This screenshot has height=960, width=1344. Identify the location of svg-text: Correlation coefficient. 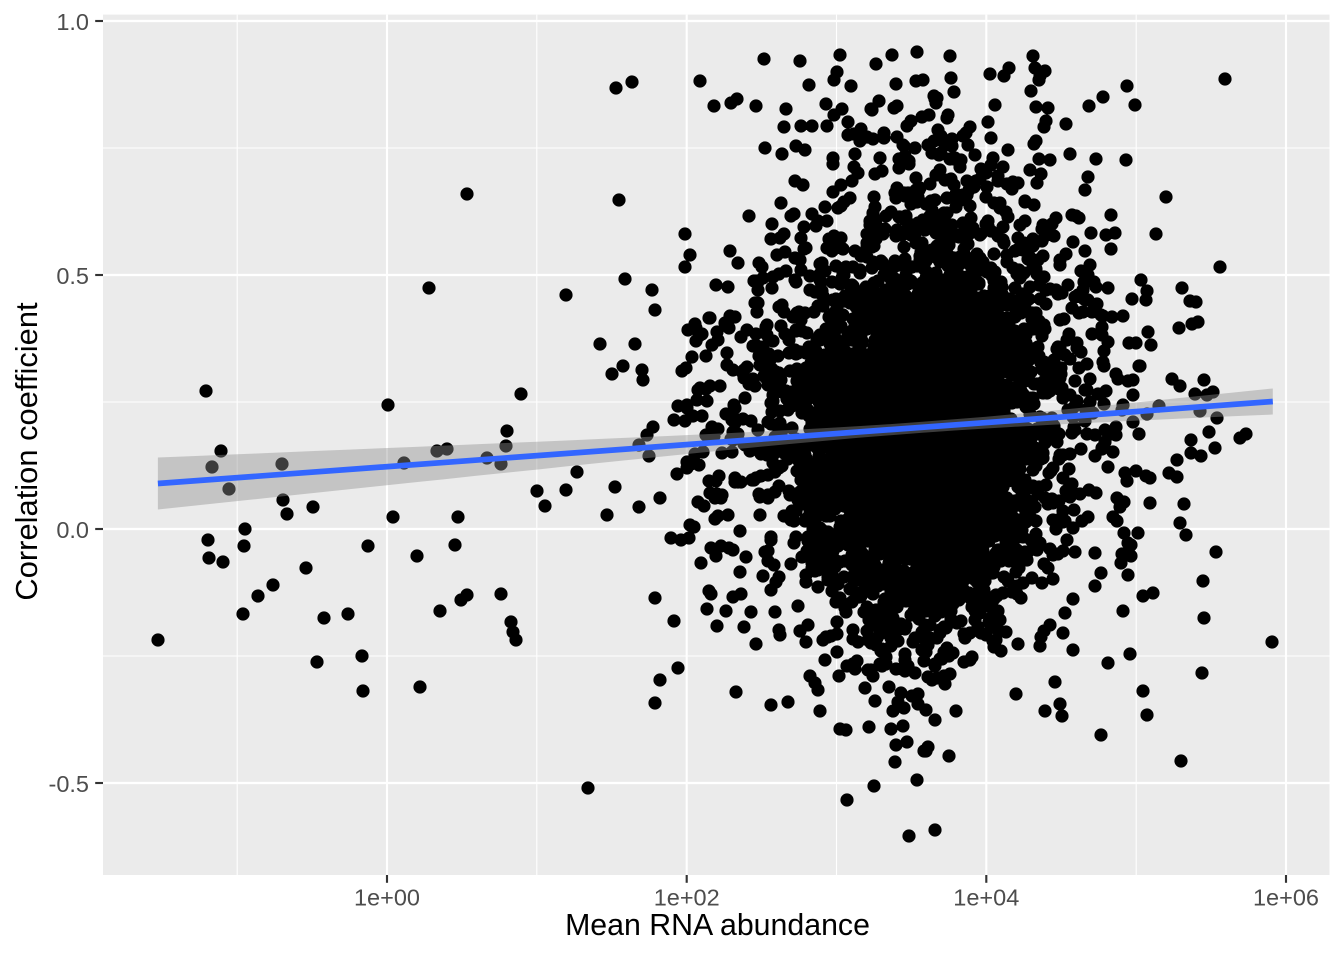
(26, 451).